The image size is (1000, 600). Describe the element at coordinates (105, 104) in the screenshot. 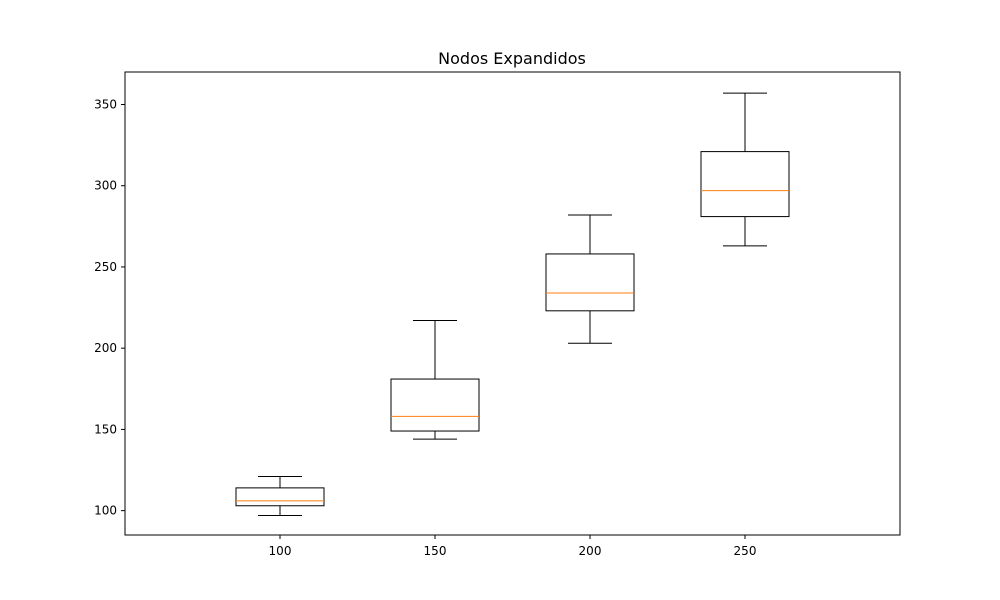

I see `y-tick-label: 350` at that location.